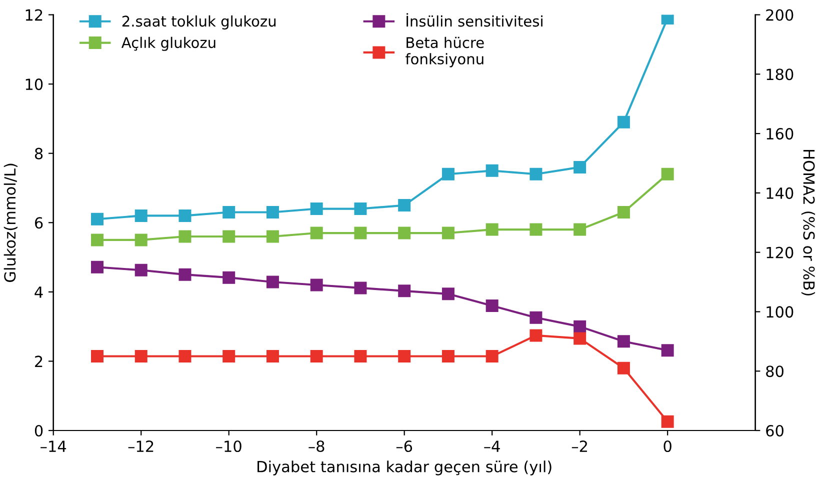 The width and height of the screenshot is (821, 492). Describe the element at coordinates (775, 430) in the screenshot. I see `y2-tick-label: 60` at that location.